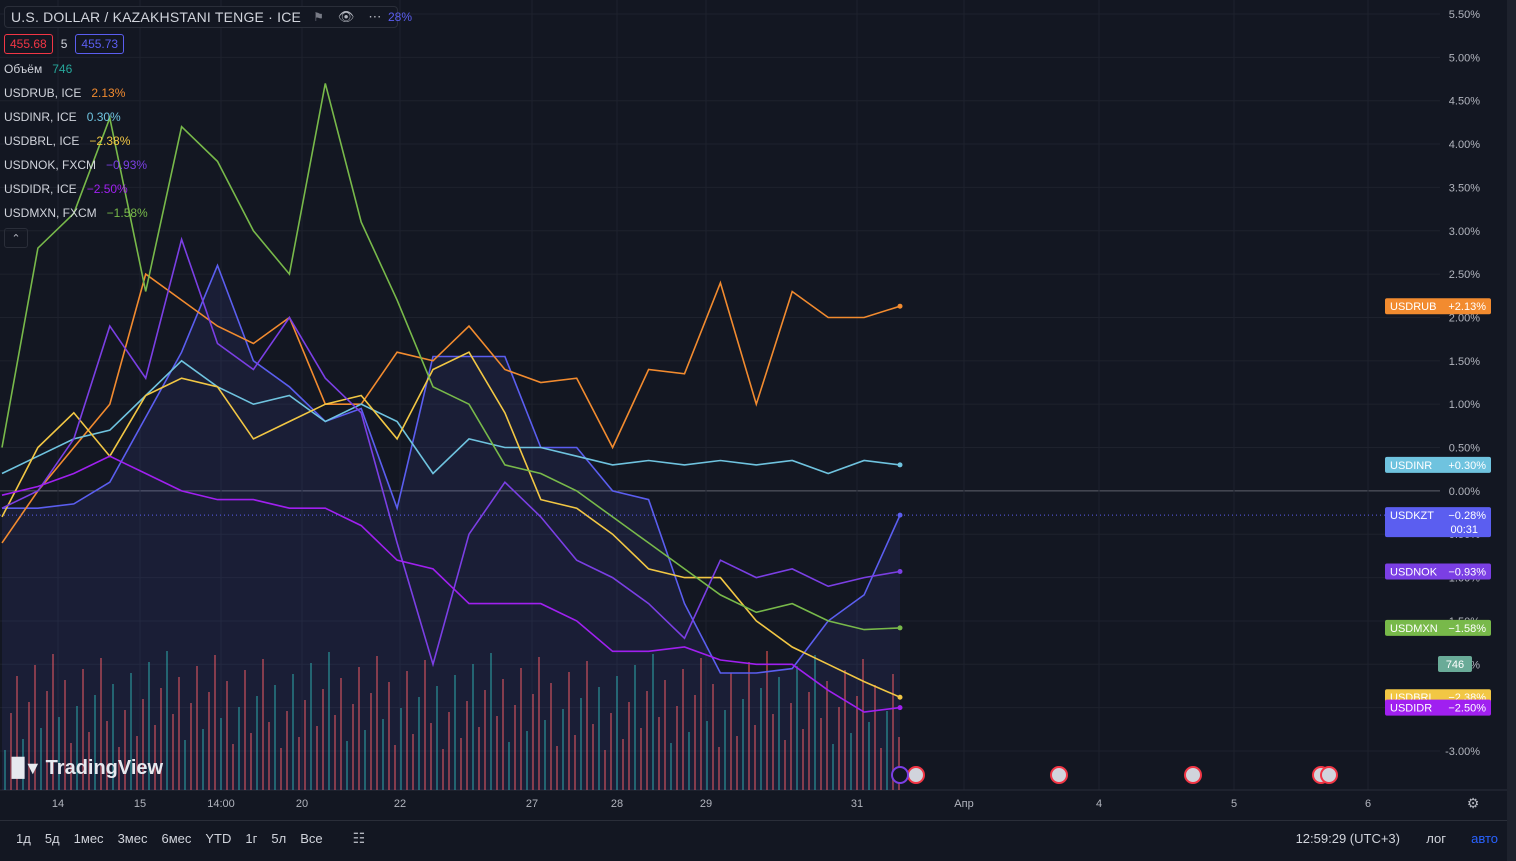 The height and width of the screenshot is (861, 1516). I want to click on x-tick-label: 22, so click(400, 804).